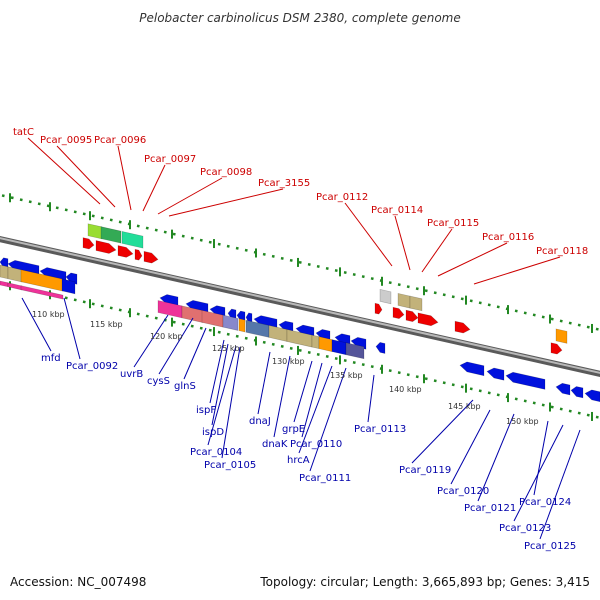  What do you see at coordinates (288, 361) in the screenshot?
I see `scale-label: 130 kbp` at bounding box center [288, 361].